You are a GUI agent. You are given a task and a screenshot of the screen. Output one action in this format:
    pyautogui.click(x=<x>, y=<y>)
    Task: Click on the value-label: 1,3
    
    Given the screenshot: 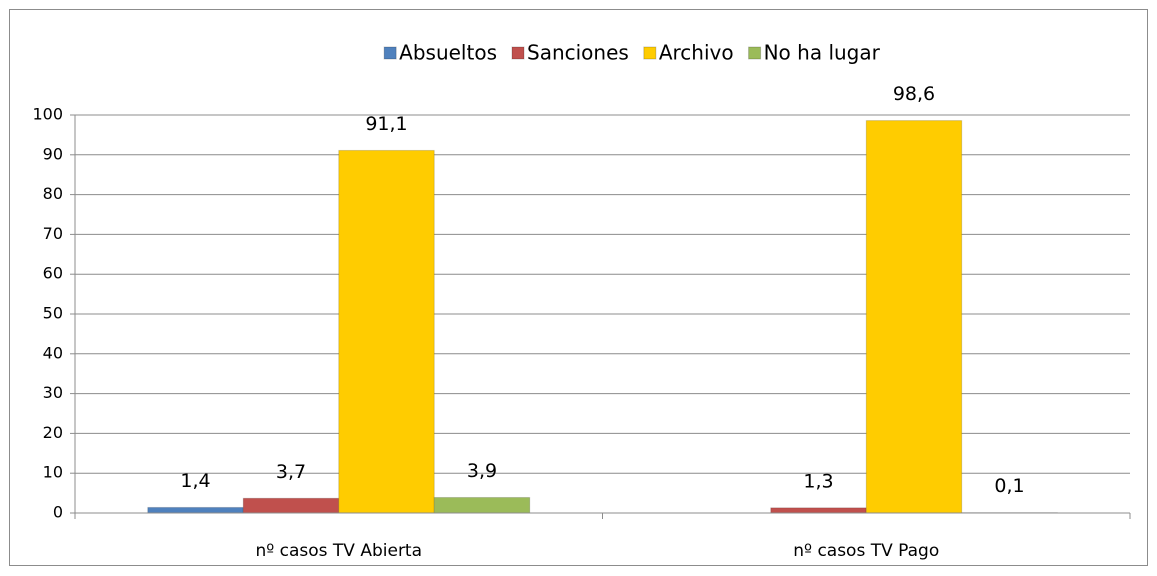 What is the action you would take?
    pyautogui.click(x=818, y=481)
    